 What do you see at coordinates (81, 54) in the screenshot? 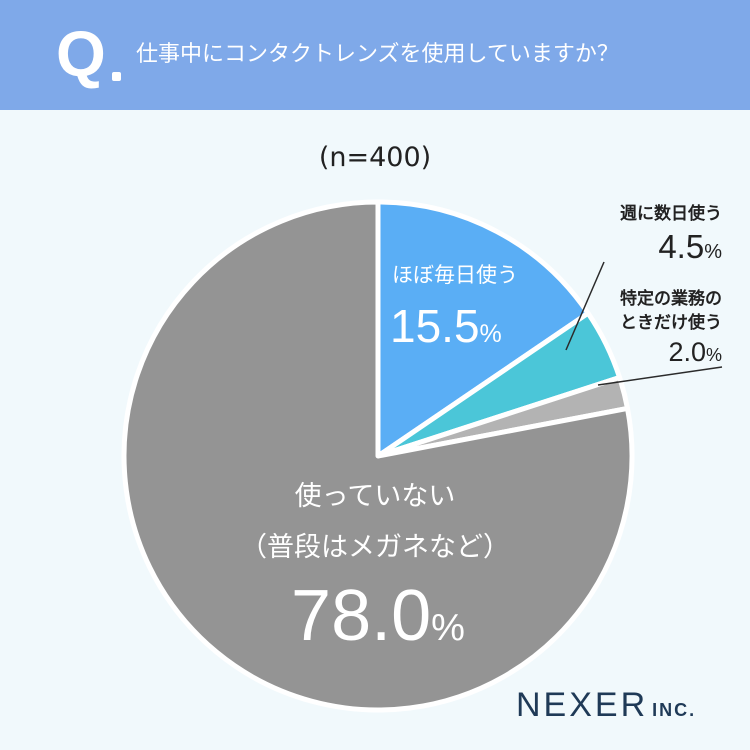
I see `q-mark: Q` at bounding box center [81, 54].